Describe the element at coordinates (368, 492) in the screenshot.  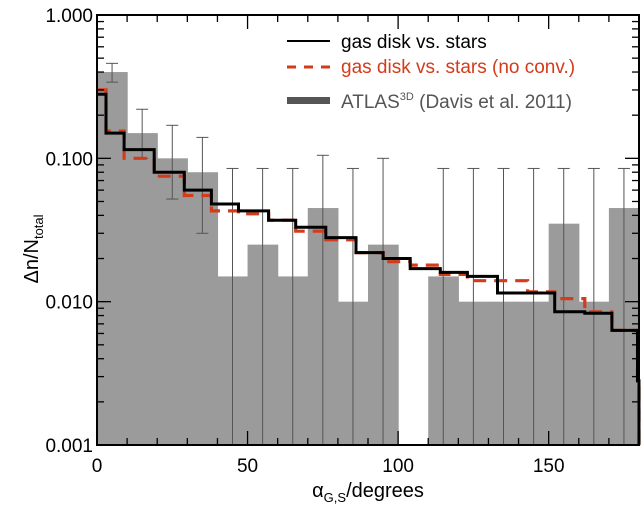
I see `x-axis-title: αG,S/degrees` at that location.